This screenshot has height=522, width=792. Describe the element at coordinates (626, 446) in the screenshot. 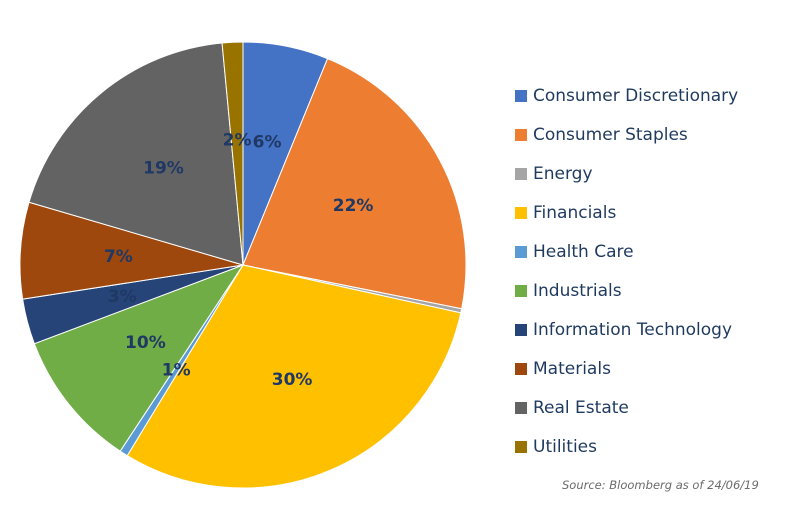

I see `legend-item-utilities: Utilities` at that location.